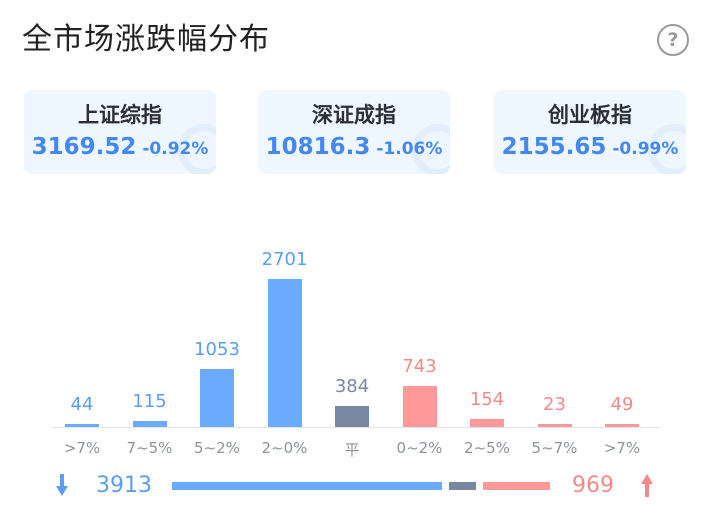  What do you see at coordinates (593, 485) in the screenshot?
I see `up-count: 969` at bounding box center [593, 485].